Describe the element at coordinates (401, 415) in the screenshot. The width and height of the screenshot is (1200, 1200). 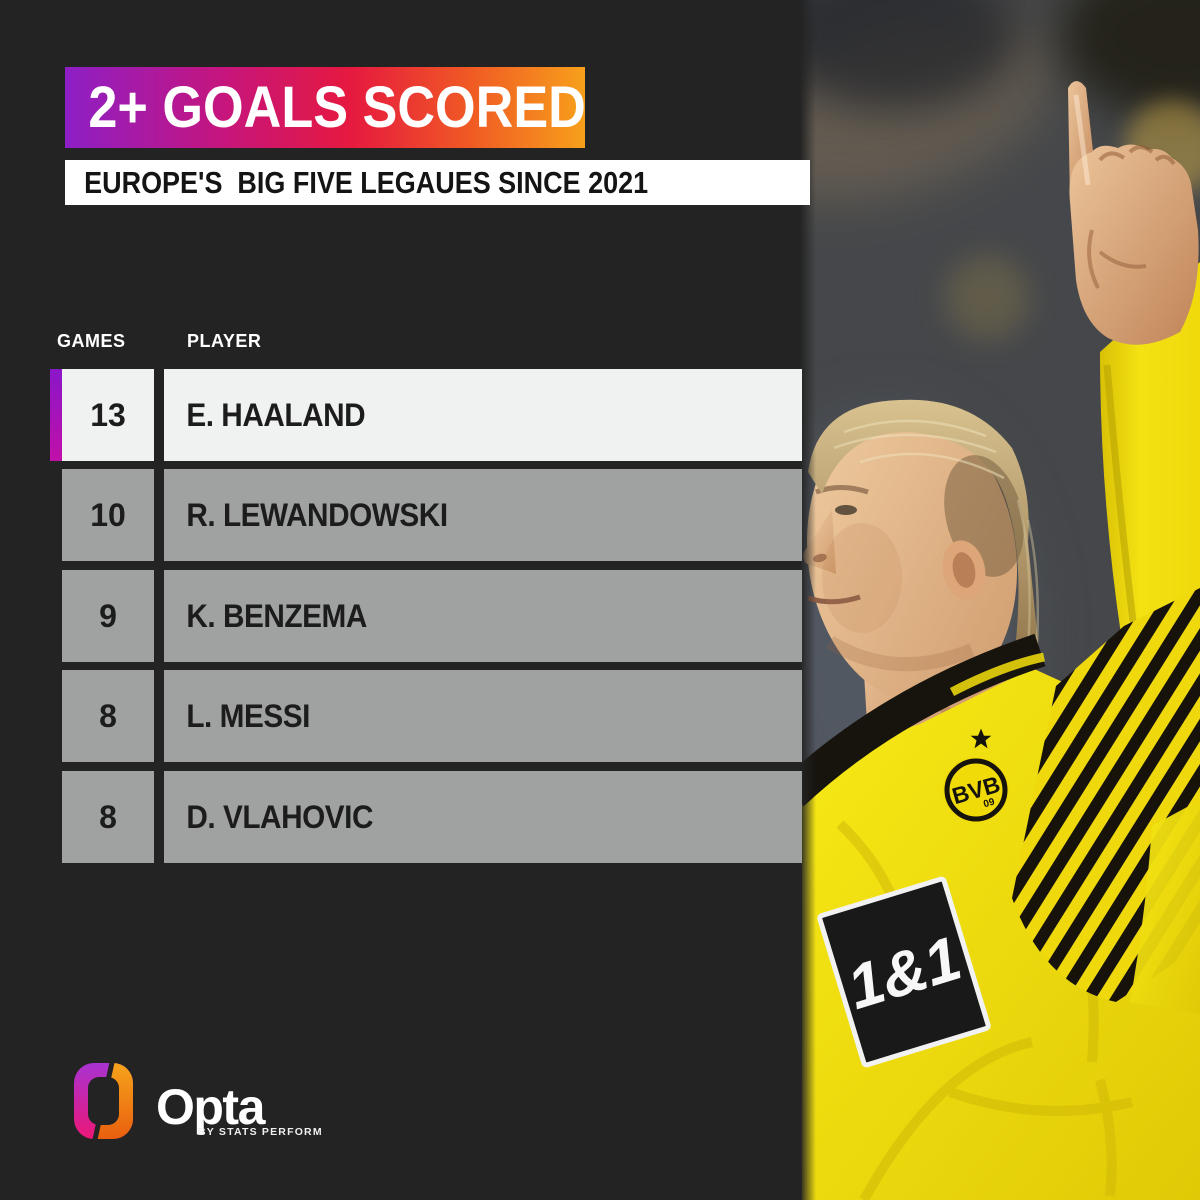
I see `table-row: 13 E. HAALAND` at that location.